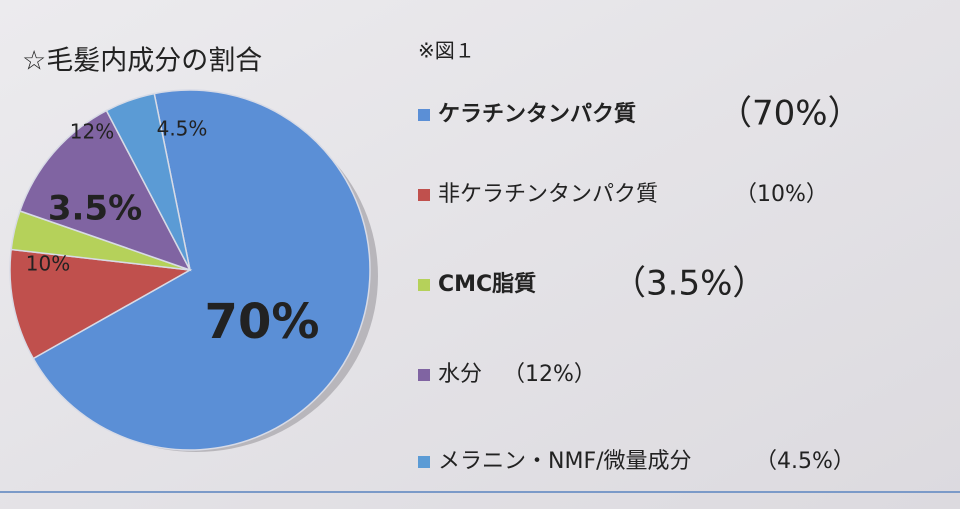 The image size is (960, 509). I want to click on slice-label: 70%, so click(262, 322).